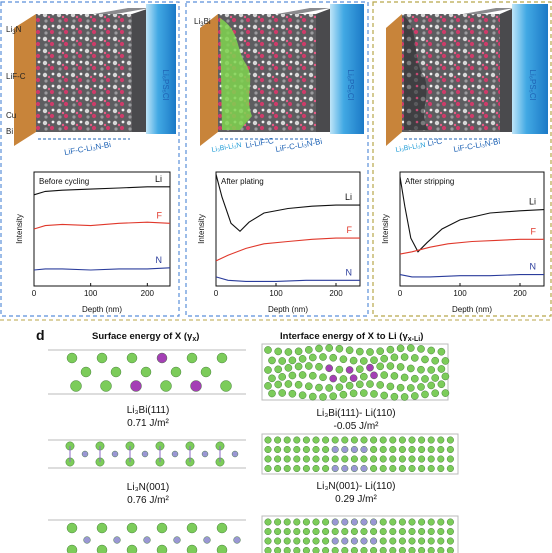 The width and height of the screenshot is (552, 553). What do you see at coordinates (400, 293) in the screenshot?
I see `x-tick-label: 0` at bounding box center [400, 293].